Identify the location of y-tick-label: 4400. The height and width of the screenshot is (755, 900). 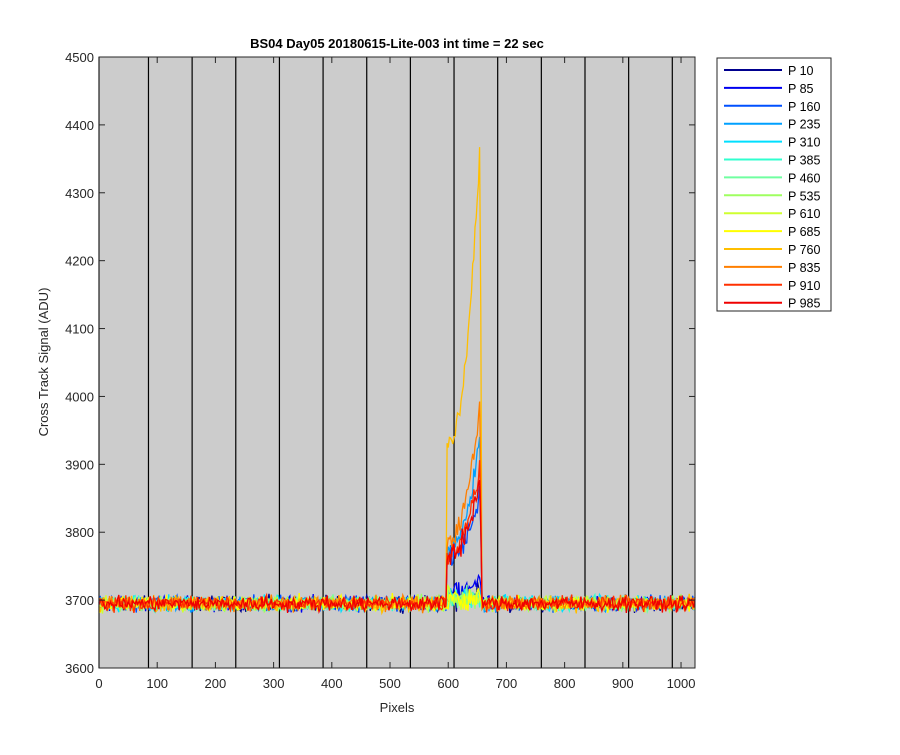
(79, 125).